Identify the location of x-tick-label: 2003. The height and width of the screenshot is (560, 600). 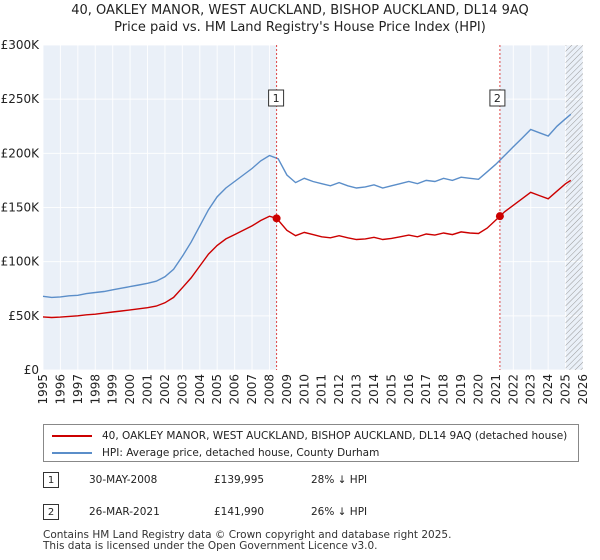
(182, 389).